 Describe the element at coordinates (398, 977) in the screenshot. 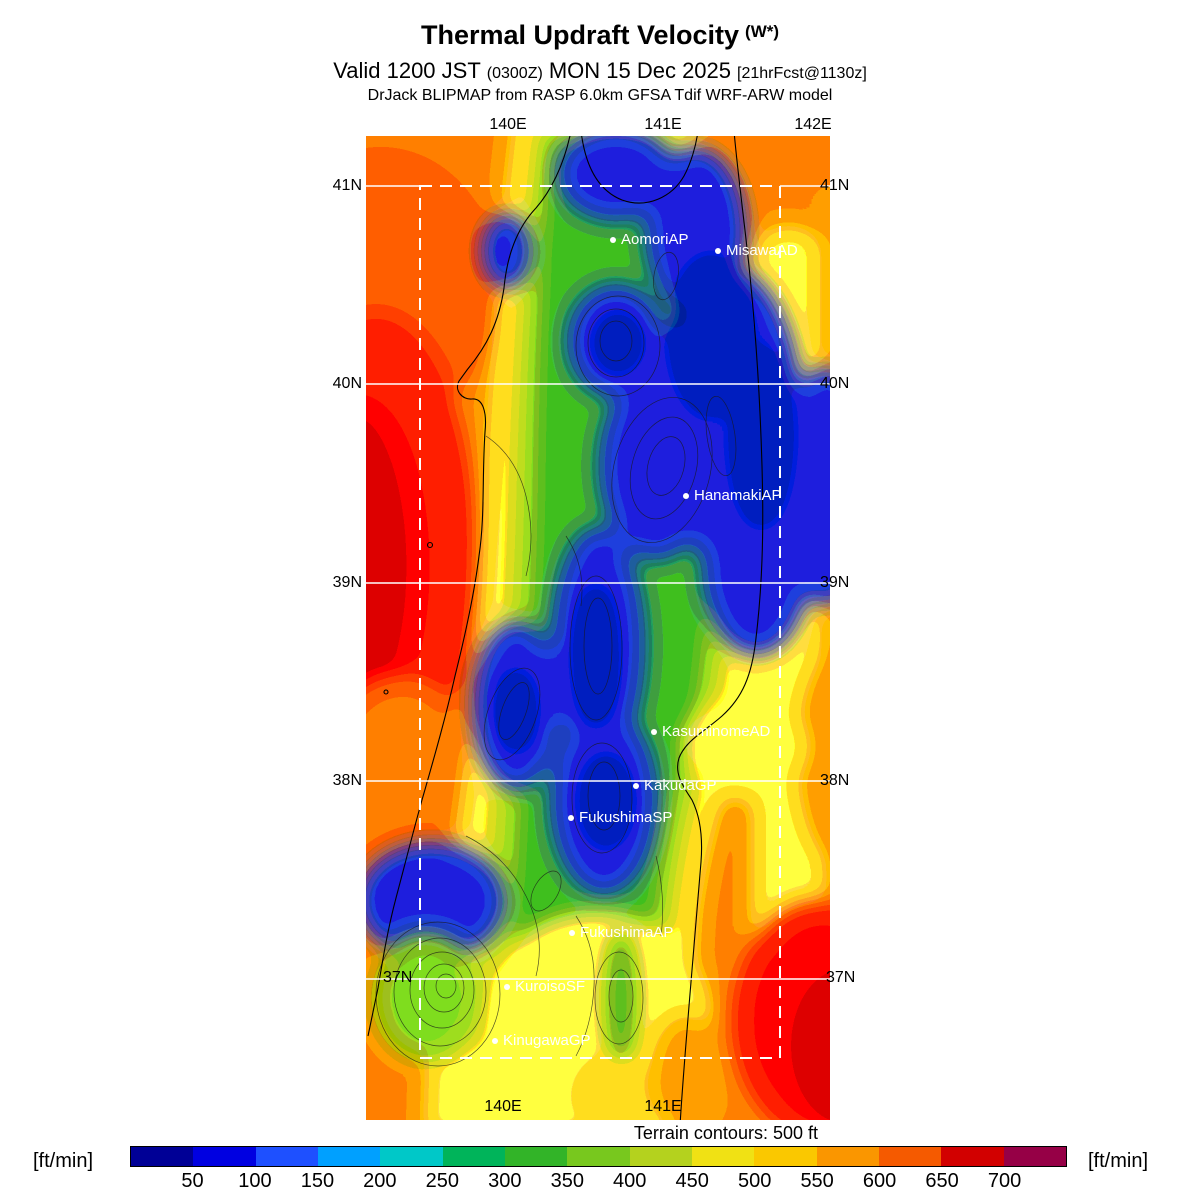

I see `lat-label-left-37n: 37N` at that location.